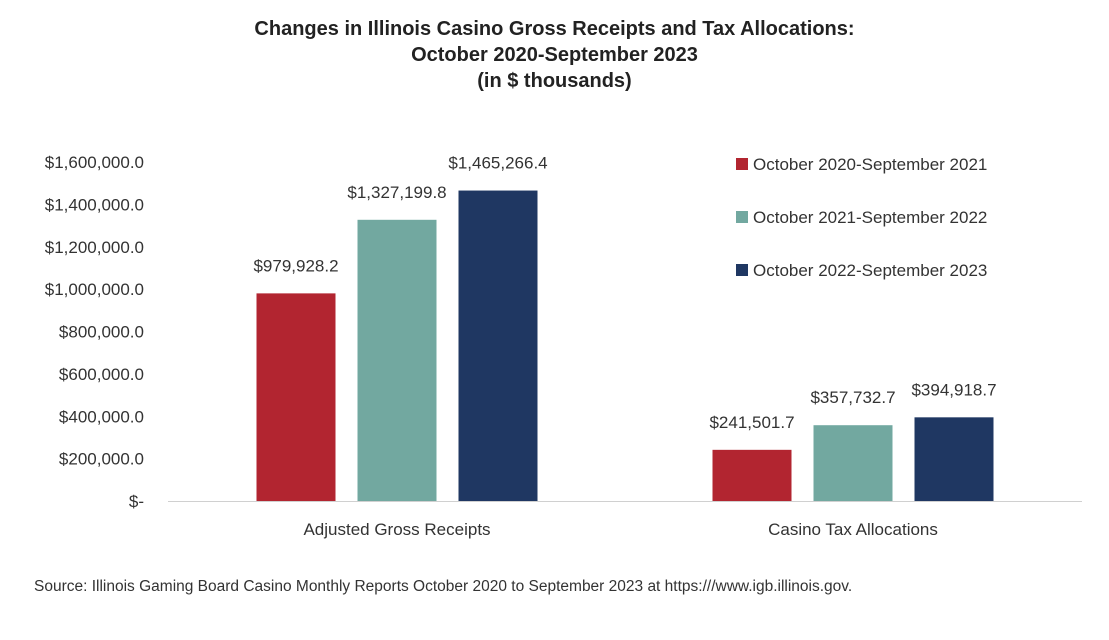  Describe the element at coordinates (94, 247) in the screenshot. I see `y-tick-label: $1,200,000.0` at that location.